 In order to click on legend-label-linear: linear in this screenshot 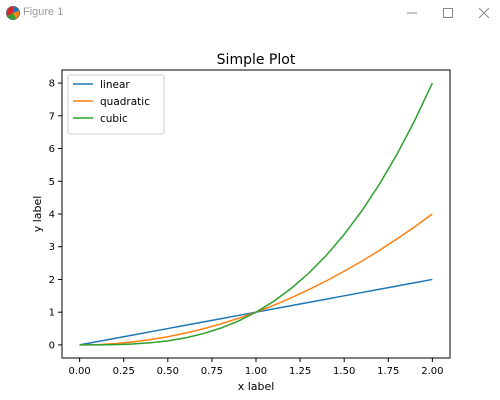, I will do `click(115, 85)`.